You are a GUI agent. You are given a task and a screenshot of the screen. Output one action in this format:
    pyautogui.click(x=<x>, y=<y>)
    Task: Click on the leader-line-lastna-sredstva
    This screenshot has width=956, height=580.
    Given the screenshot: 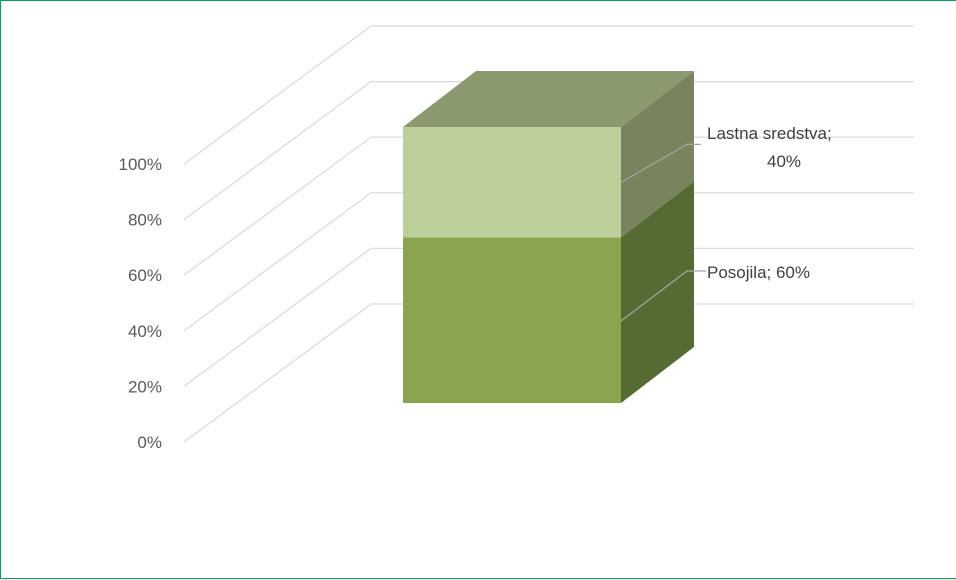 What is the action you would take?
    pyautogui.click(x=660, y=163)
    